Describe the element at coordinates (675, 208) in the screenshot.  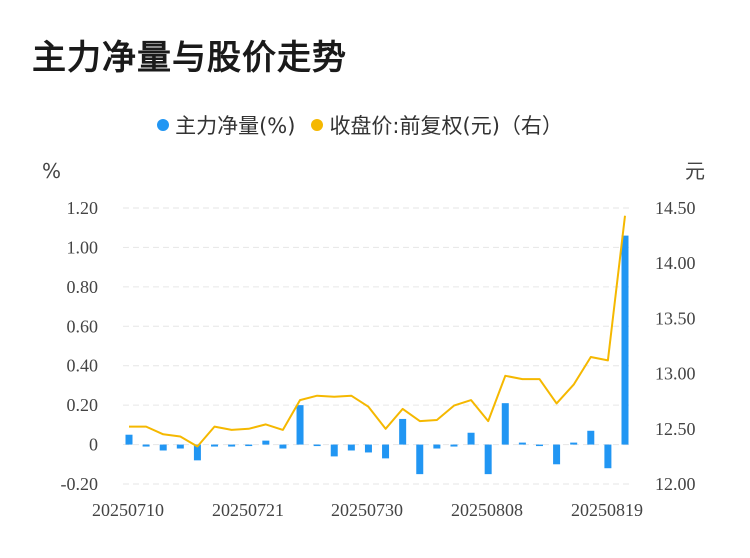
I see `y-right-tick-label: 14.50` at that location.